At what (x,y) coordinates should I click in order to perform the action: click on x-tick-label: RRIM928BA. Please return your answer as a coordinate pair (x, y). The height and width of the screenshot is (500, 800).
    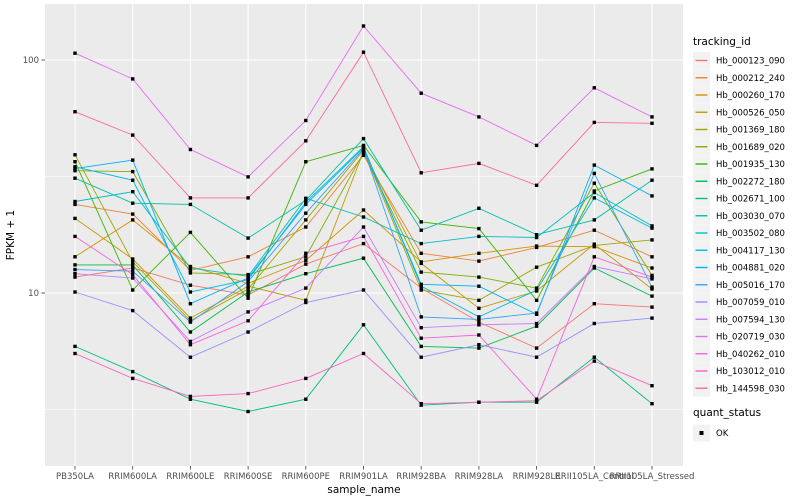
    Looking at the image, I should click on (421, 477).